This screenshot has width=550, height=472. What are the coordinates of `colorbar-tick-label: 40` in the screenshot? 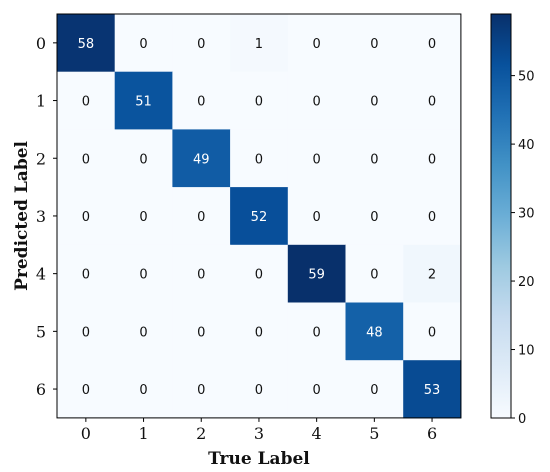 It's located at (526, 145).